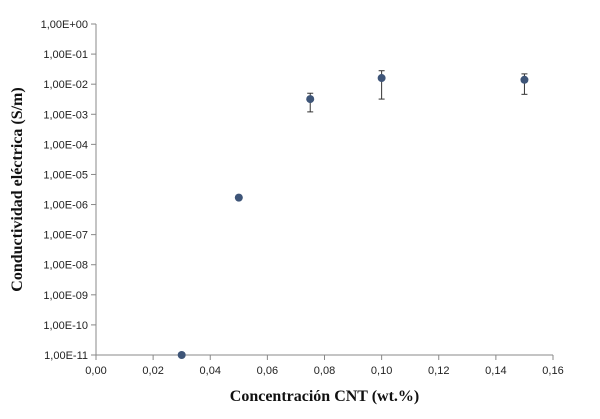 Image resolution: width=600 pixels, height=419 pixels. What do you see at coordinates (438, 371) in the screenshot?
I see `x-tick-label: 0,12` at bounding box center [438, 371].